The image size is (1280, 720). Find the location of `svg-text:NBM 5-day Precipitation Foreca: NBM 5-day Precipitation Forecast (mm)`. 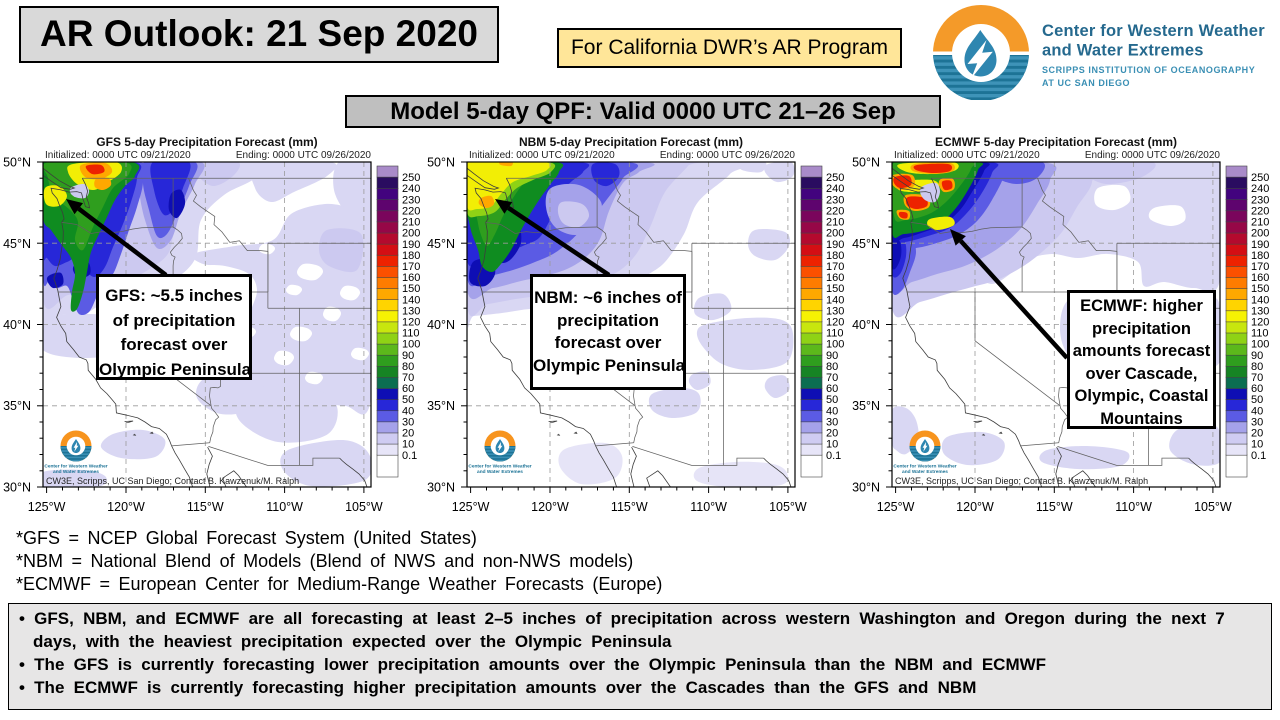

svg-text:NBM 5-day Precipitation Foreca: NBM 5-day Precipitation Forecast (mm) is located at coordinates (631, 142).